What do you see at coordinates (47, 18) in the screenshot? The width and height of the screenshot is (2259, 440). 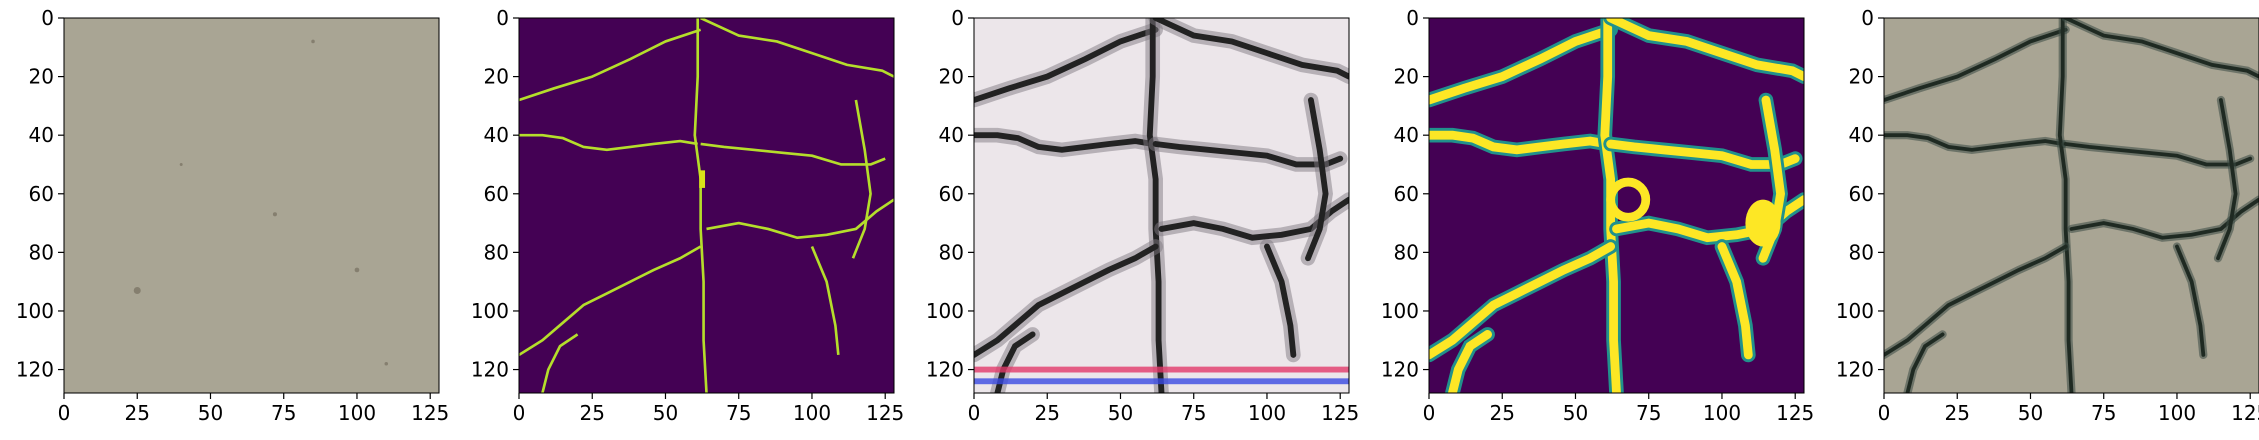 I see `y-tick-label: 0` at bounding box center [47, 18].